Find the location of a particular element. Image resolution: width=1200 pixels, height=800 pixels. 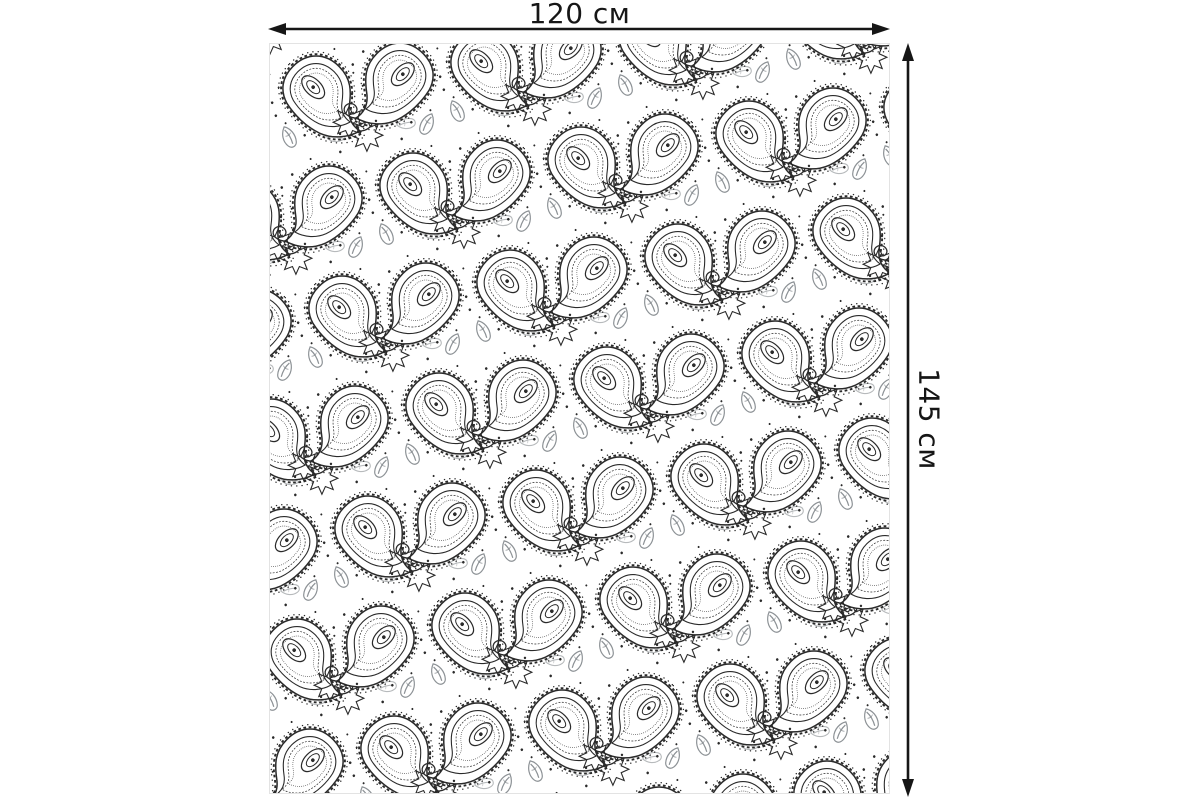

arrow-up-head is located at coordinates (908, 52).